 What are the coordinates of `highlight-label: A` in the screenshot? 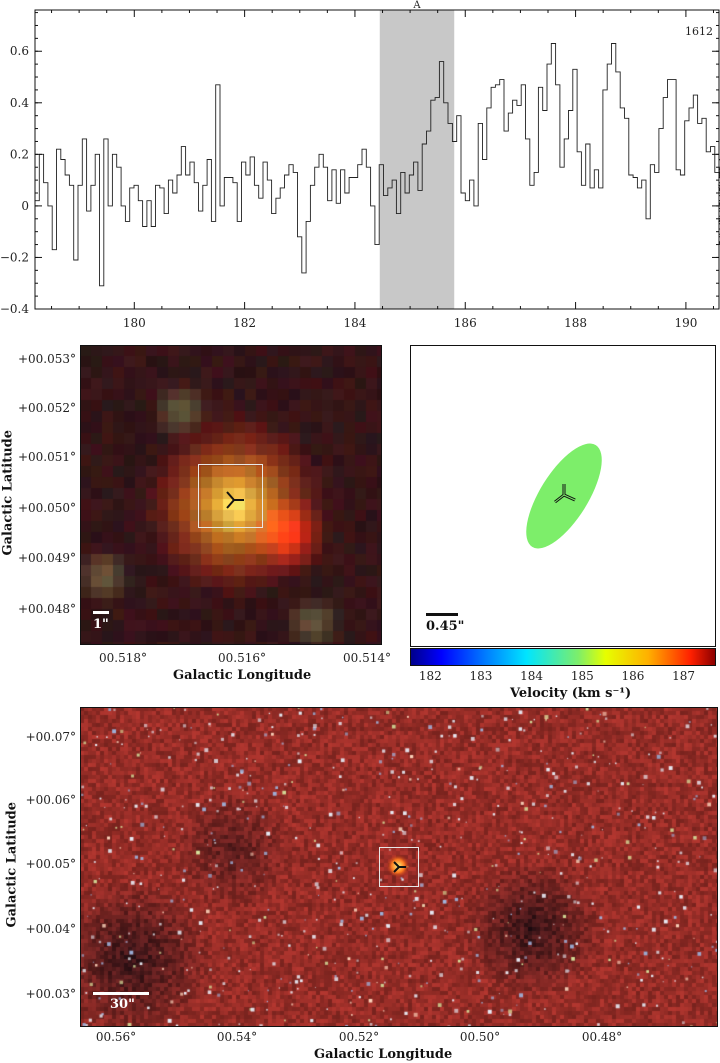 It's located at (416, 5).